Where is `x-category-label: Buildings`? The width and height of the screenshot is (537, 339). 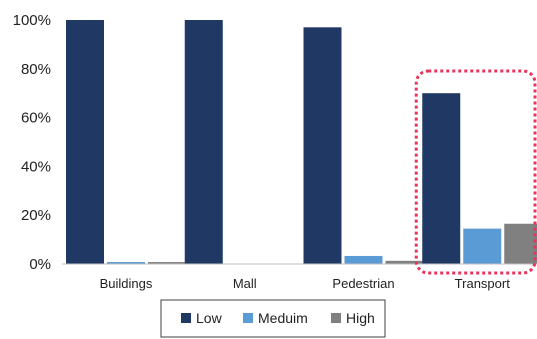
x-category-label: Buildings is located at coordinates (126, 283).